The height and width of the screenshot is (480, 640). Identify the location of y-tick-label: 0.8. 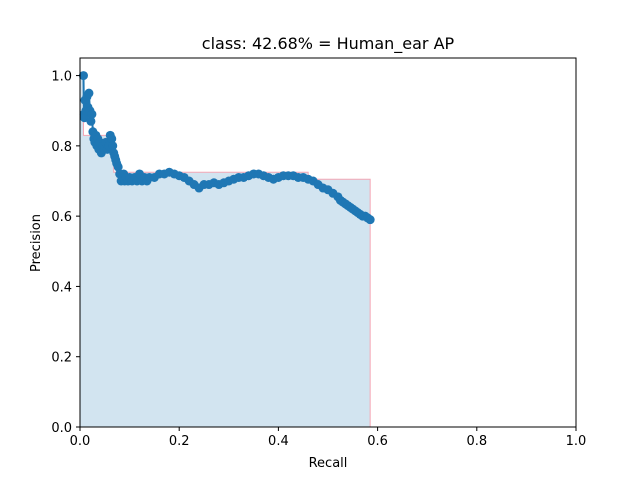
(61, 147).